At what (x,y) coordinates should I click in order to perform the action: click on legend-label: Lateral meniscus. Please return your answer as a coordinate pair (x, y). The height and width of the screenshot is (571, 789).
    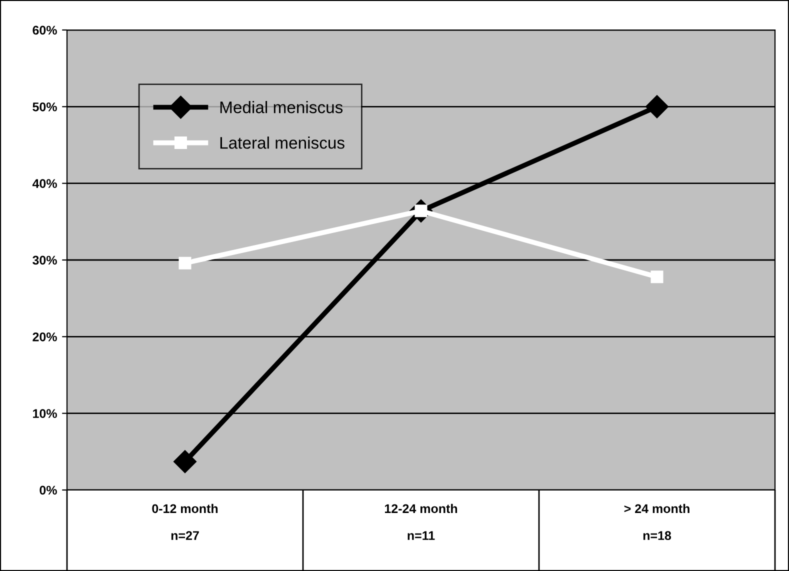
    Looking at the image, I should click on (282, 142).